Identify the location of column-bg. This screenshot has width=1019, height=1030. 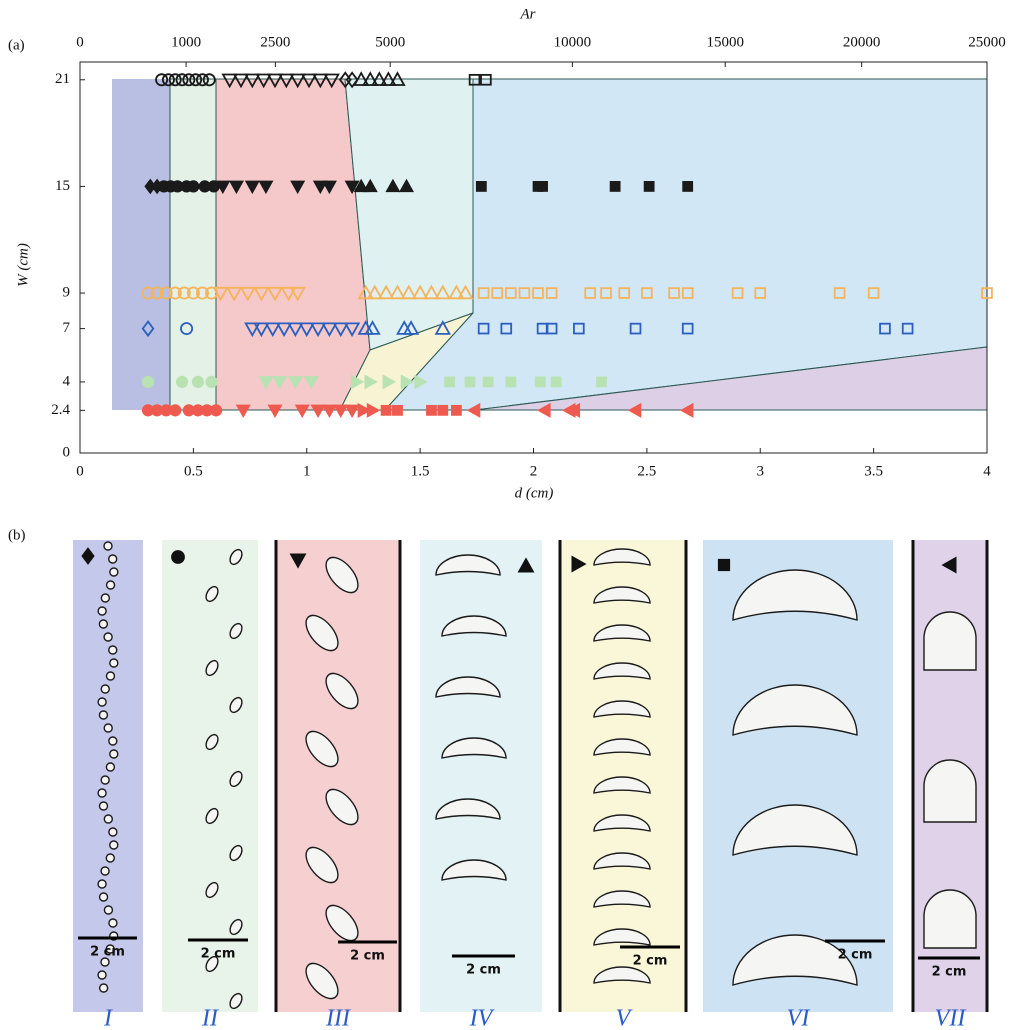
(108, 776).